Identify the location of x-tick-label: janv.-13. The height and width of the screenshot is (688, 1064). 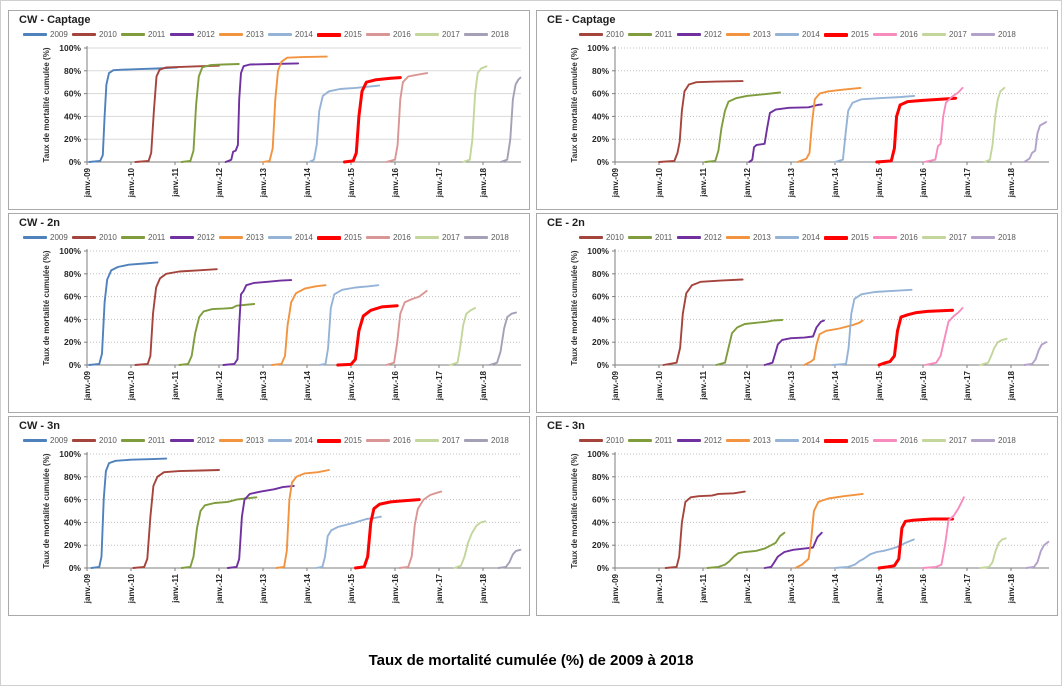
(263, 182).